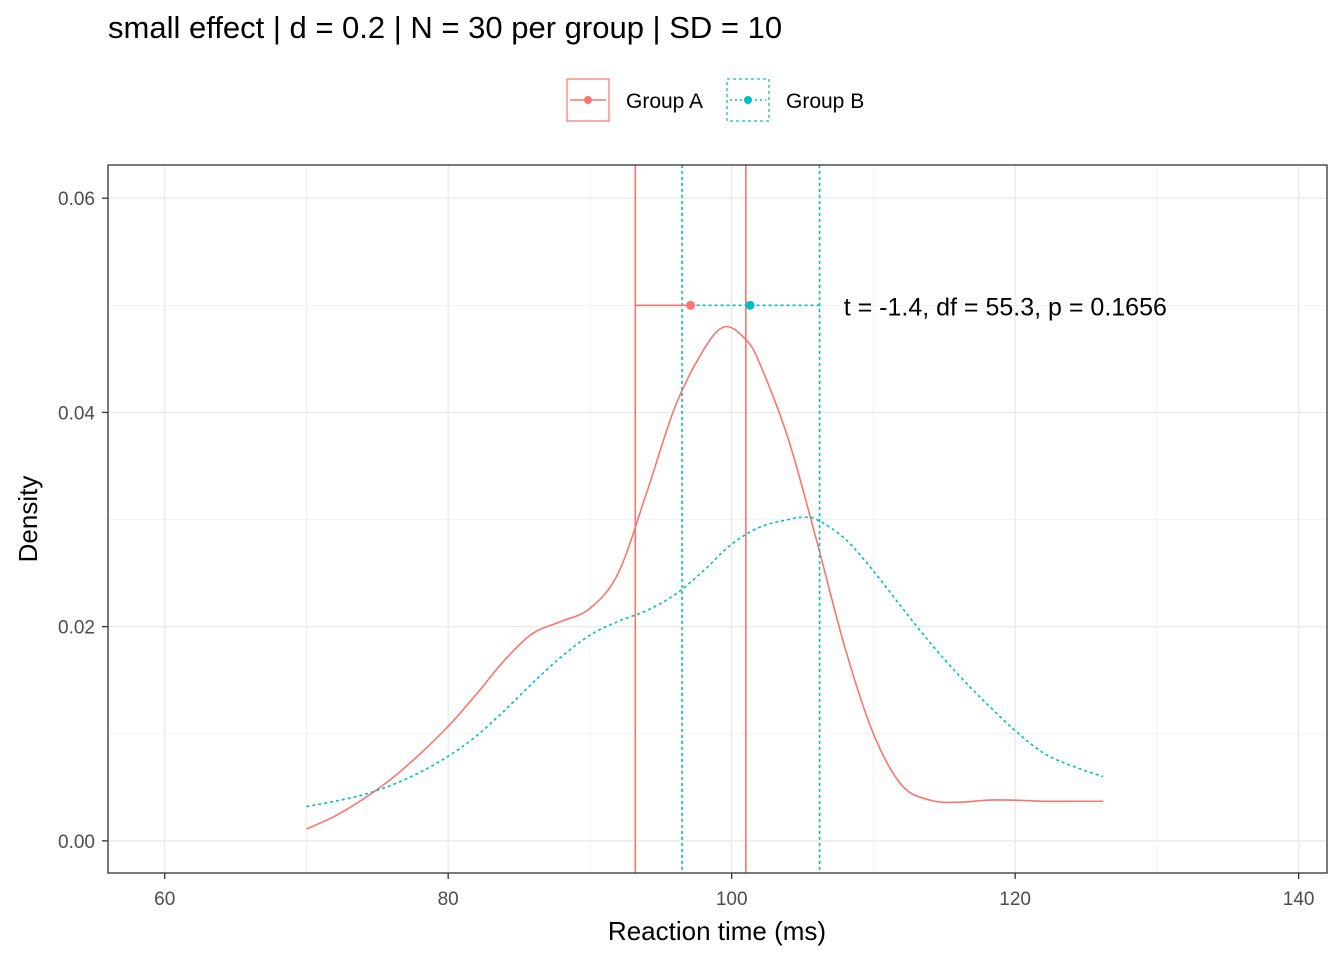 Image resolution: width=1344 pixels, height=960 pixels. Describe the element at coordinates (76, 842) in the screenshot. I see `y-tick-label: 0.00` at that location.